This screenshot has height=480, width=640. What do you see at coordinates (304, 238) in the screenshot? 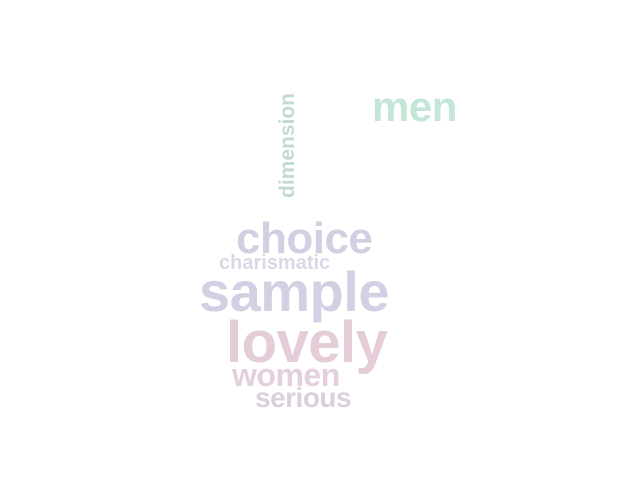
I see `word-choice: choice` at bounding box center [304, 238].